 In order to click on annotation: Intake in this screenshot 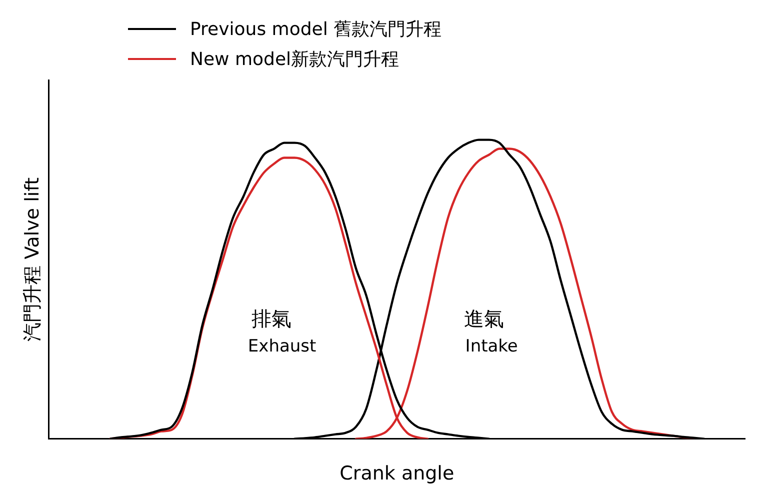, I will do `click(491, 346)`.